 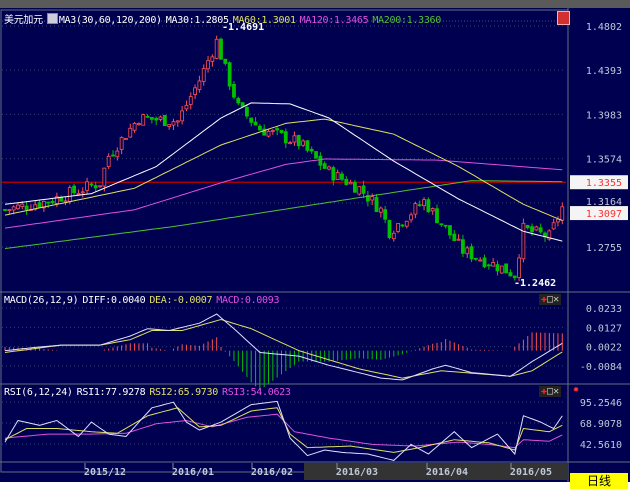 I want to click on rsi-axis-label: 42.5610, so click(x=601, y=445).